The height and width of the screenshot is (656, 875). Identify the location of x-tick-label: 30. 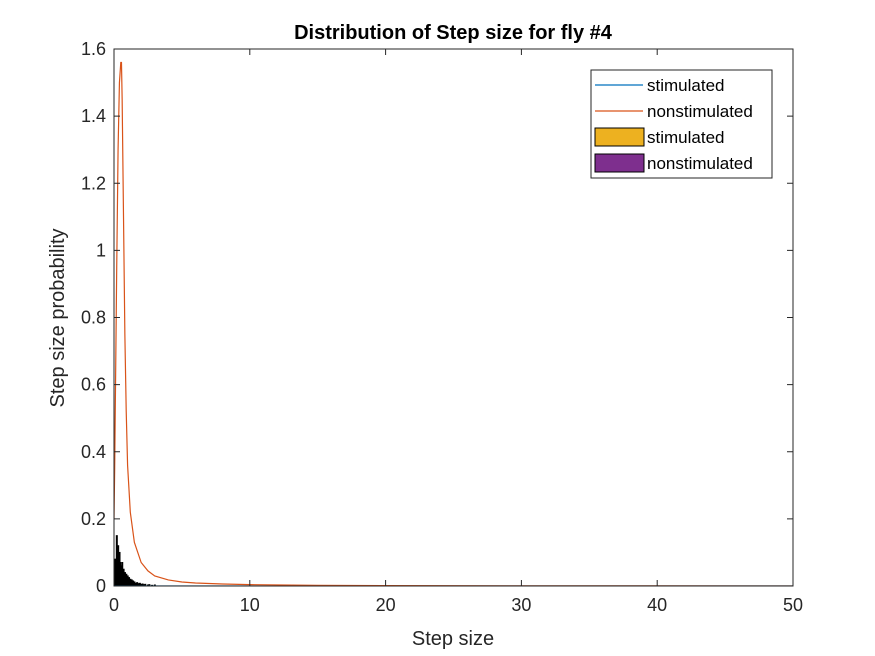
(521, 605).